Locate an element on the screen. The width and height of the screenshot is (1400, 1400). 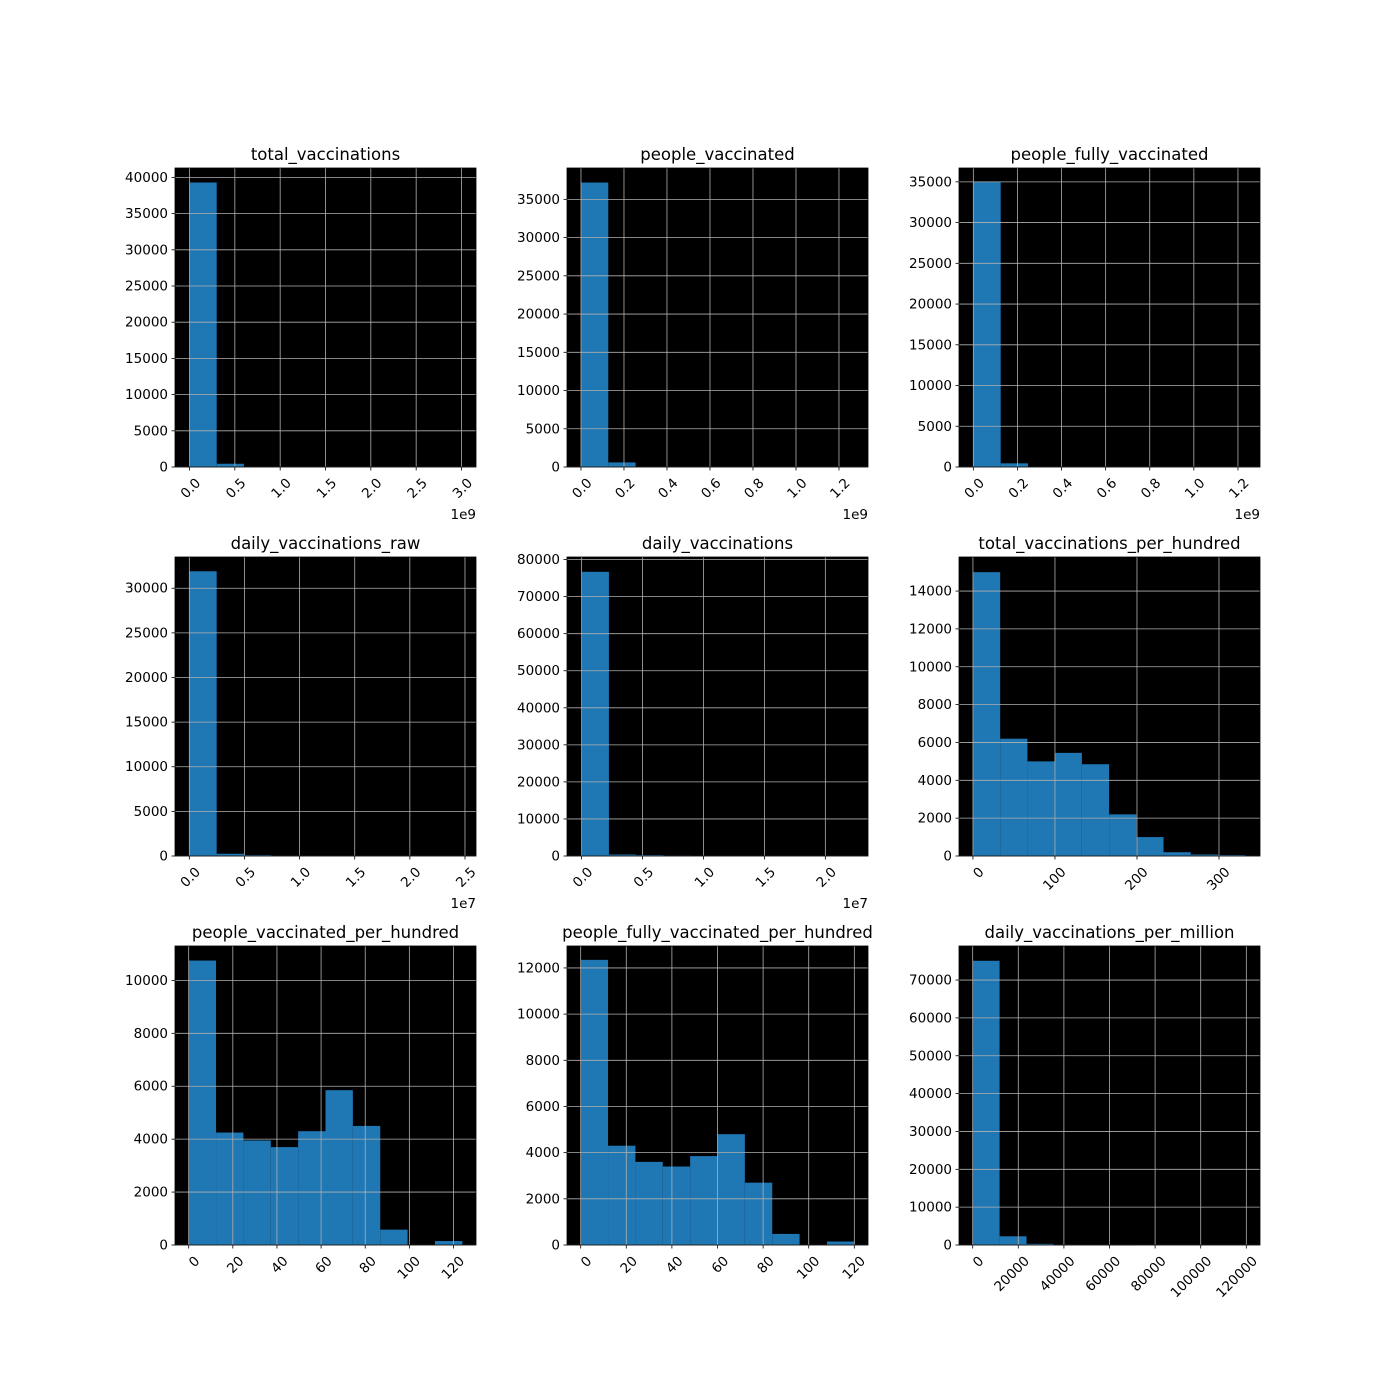
x-tick-label: 120 is located at coordinates (854, 1268).